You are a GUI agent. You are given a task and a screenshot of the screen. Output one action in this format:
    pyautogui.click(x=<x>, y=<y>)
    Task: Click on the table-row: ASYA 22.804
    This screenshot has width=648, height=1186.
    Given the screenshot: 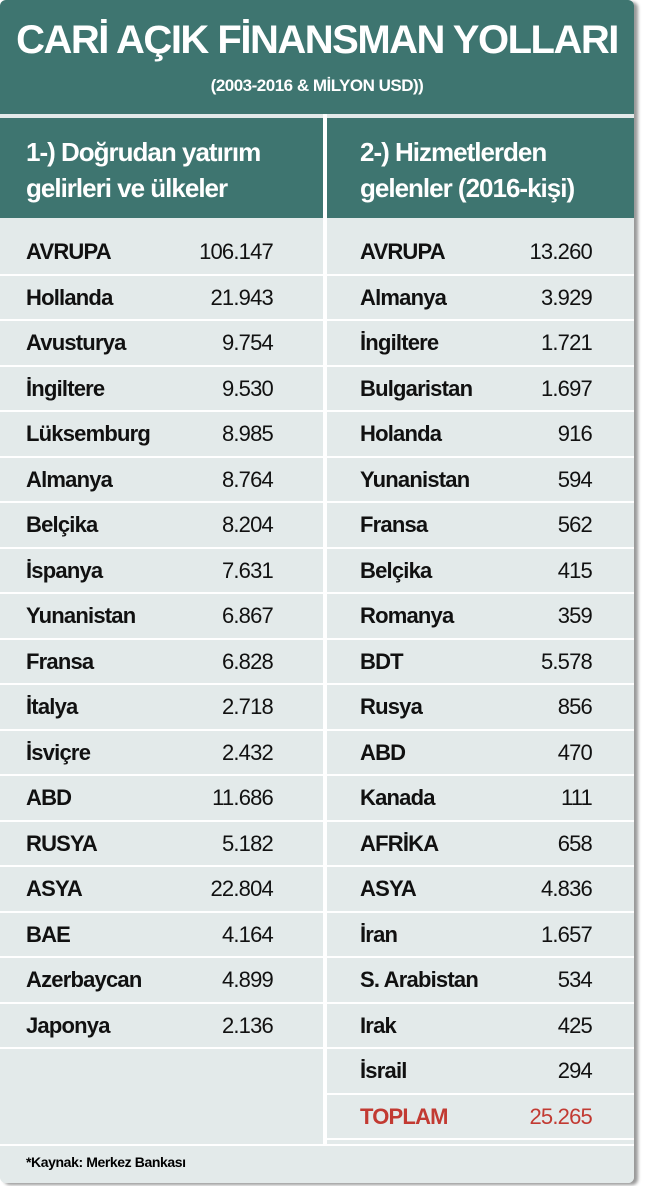 What is the action you would take?
    pyautogui.click(x=161, y=890)
    